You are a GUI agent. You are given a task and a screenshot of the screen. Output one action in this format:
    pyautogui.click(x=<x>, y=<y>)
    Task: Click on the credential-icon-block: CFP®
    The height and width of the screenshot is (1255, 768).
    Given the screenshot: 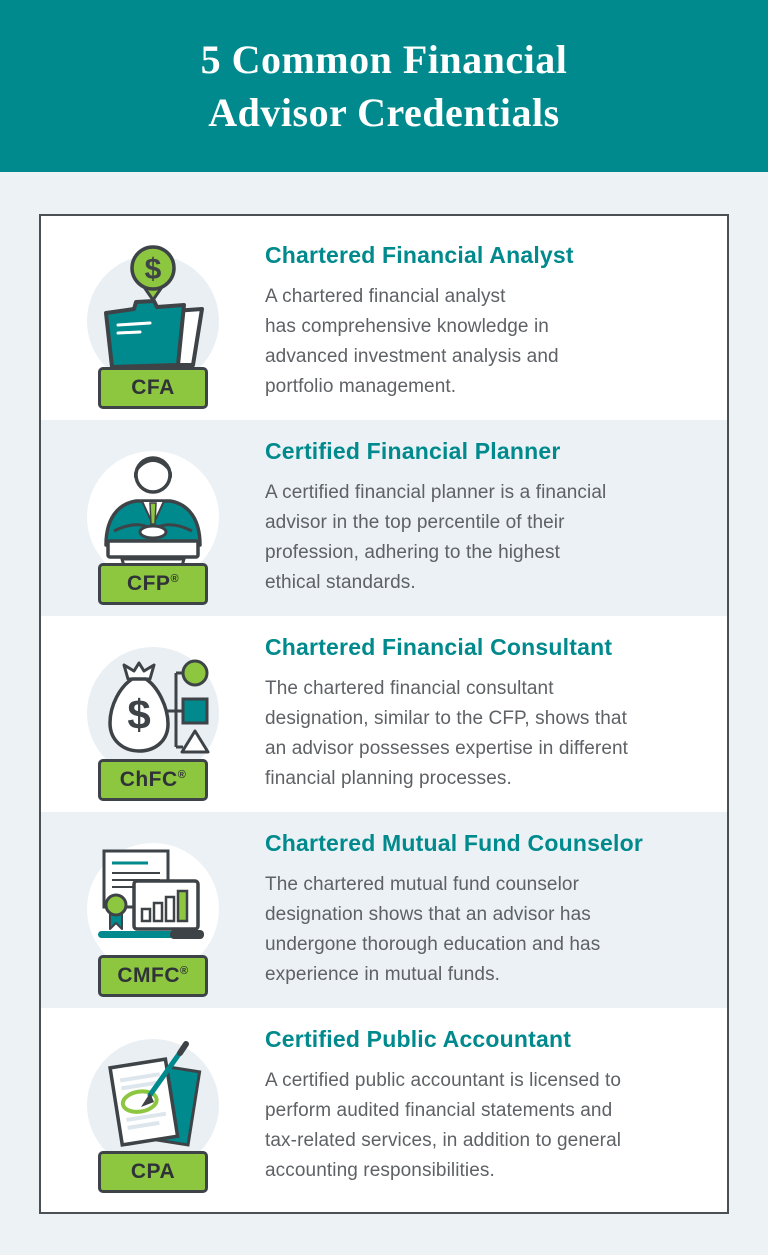 What is the action you would take?
    pyautogui.click(x=153, y=518)
    